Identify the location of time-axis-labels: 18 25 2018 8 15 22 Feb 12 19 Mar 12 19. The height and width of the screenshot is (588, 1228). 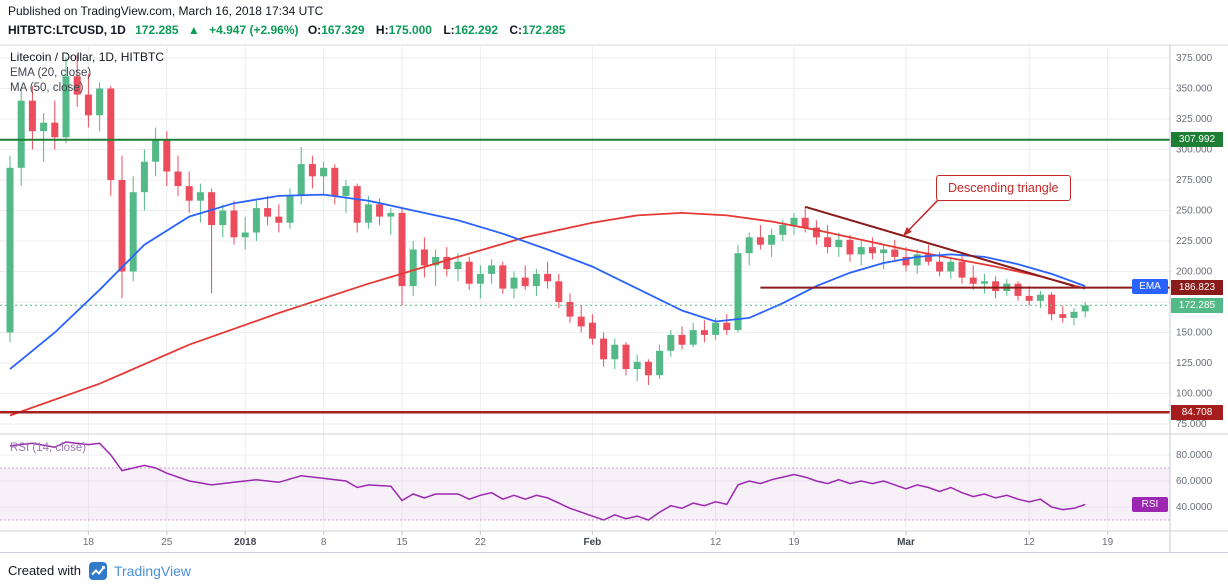
(598, 539).